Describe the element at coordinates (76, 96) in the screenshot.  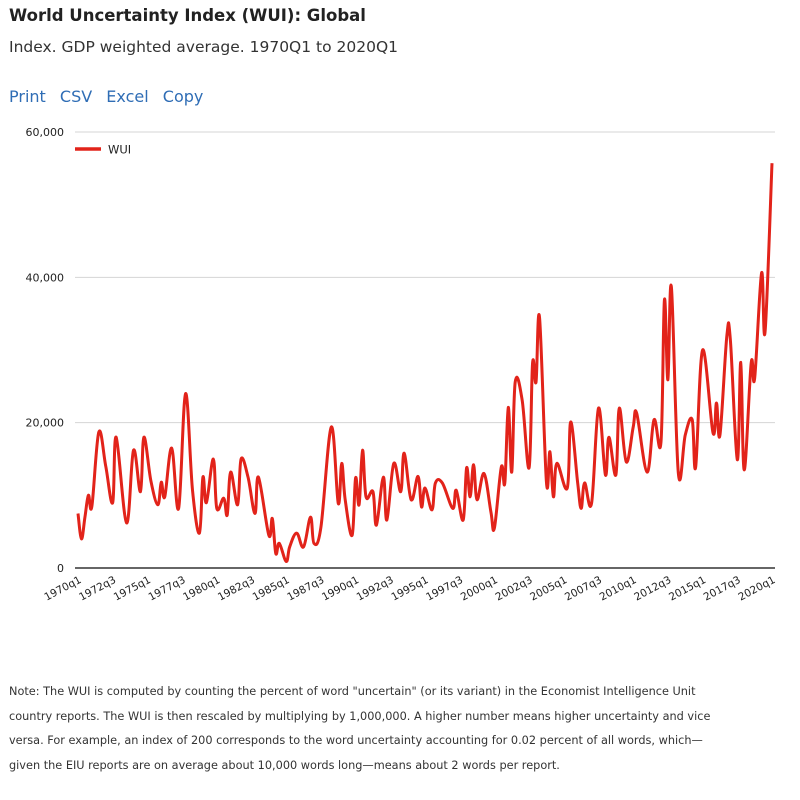
I see `csv-link: CSV` at that location.